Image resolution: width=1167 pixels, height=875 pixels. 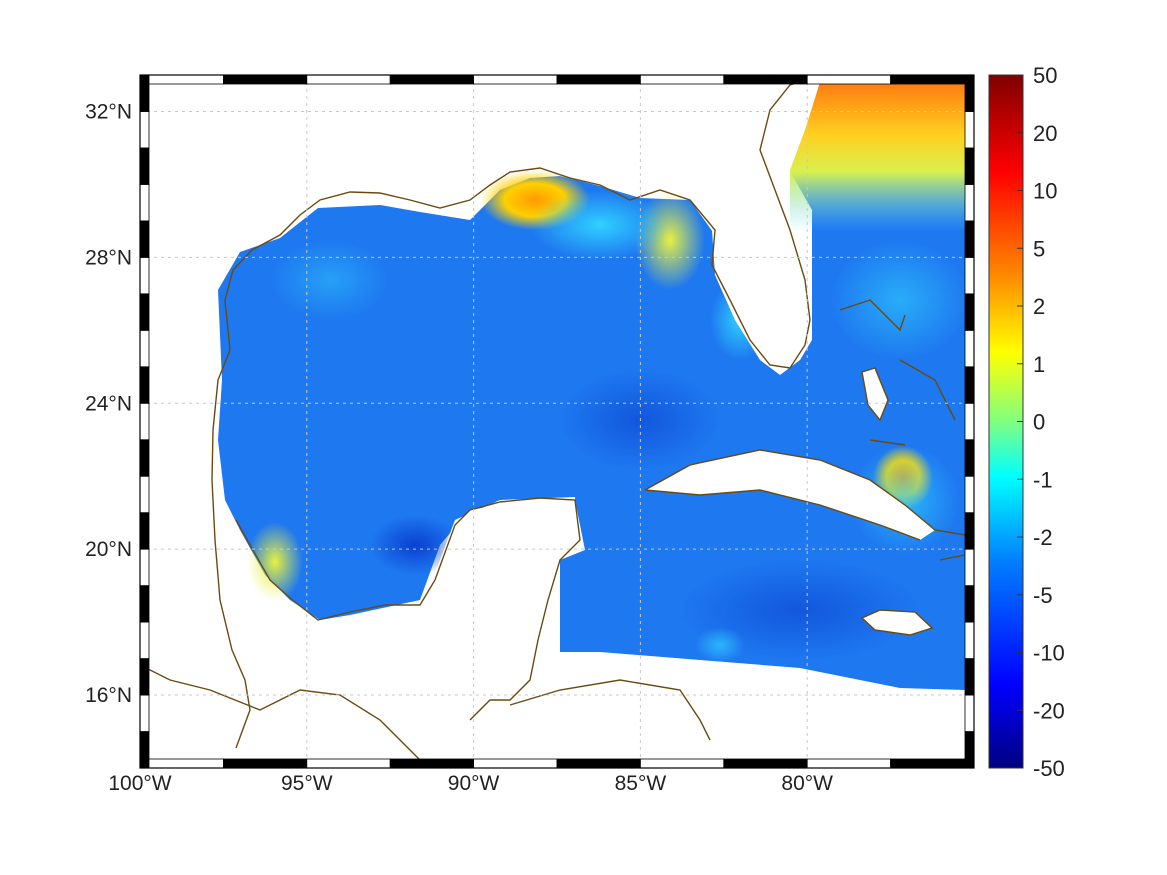 What do you see at coordinates (108, 111) in the screenshot?
I see `lat-tick-label: 32°N` at bounding box center [108, 111].